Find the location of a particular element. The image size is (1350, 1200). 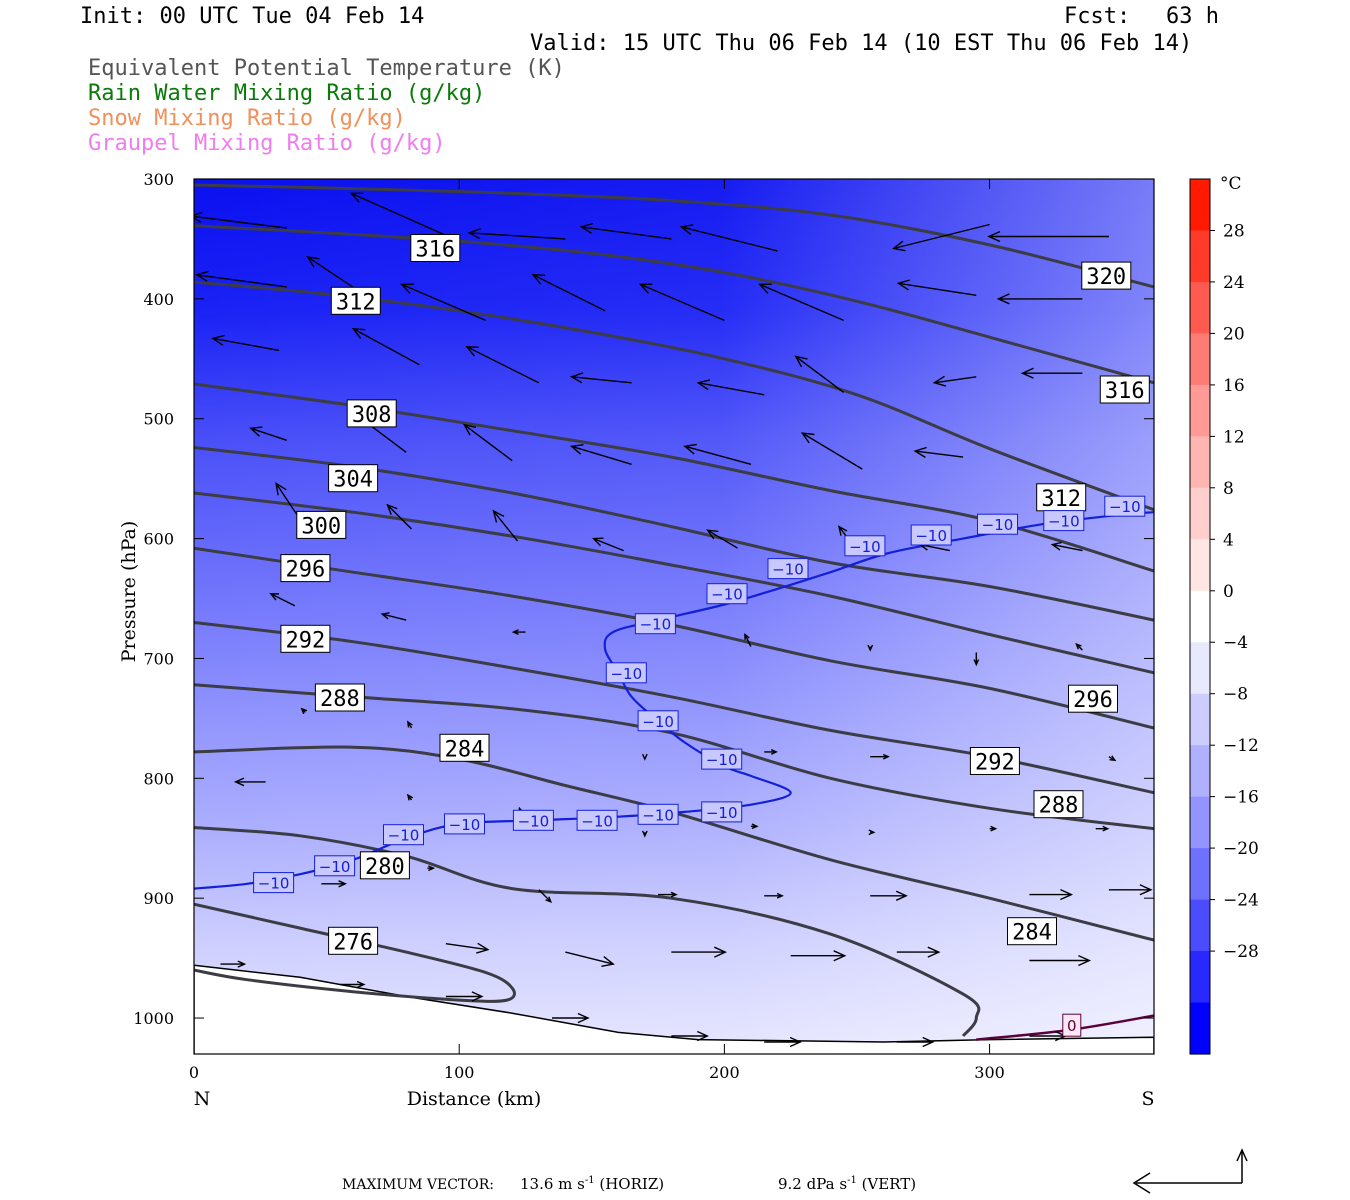

colorbar-label: 12 is located at coordinates (1234, 437).